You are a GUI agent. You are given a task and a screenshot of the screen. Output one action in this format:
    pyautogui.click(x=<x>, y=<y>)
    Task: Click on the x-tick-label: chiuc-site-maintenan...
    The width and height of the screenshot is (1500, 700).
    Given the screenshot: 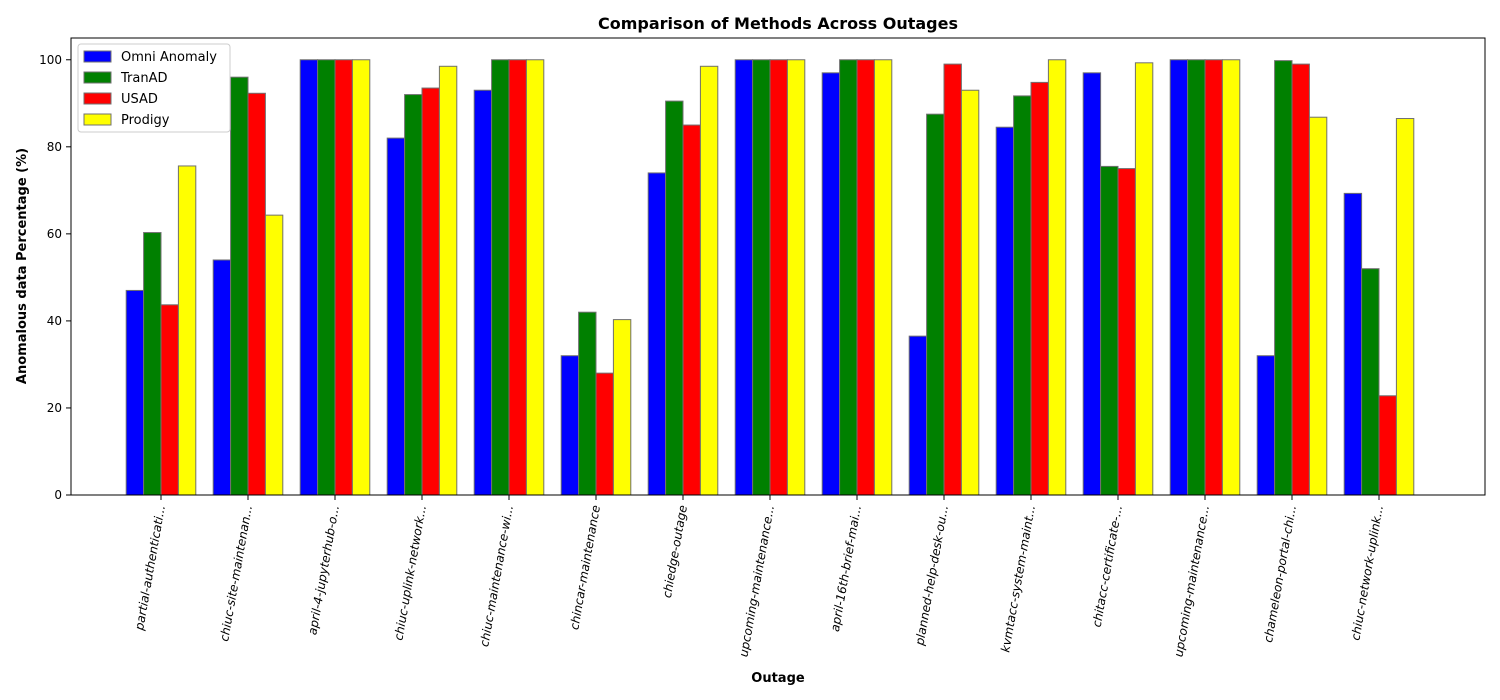 What is the action you would take?
    pyautogui.click(x=236, y=573)
    